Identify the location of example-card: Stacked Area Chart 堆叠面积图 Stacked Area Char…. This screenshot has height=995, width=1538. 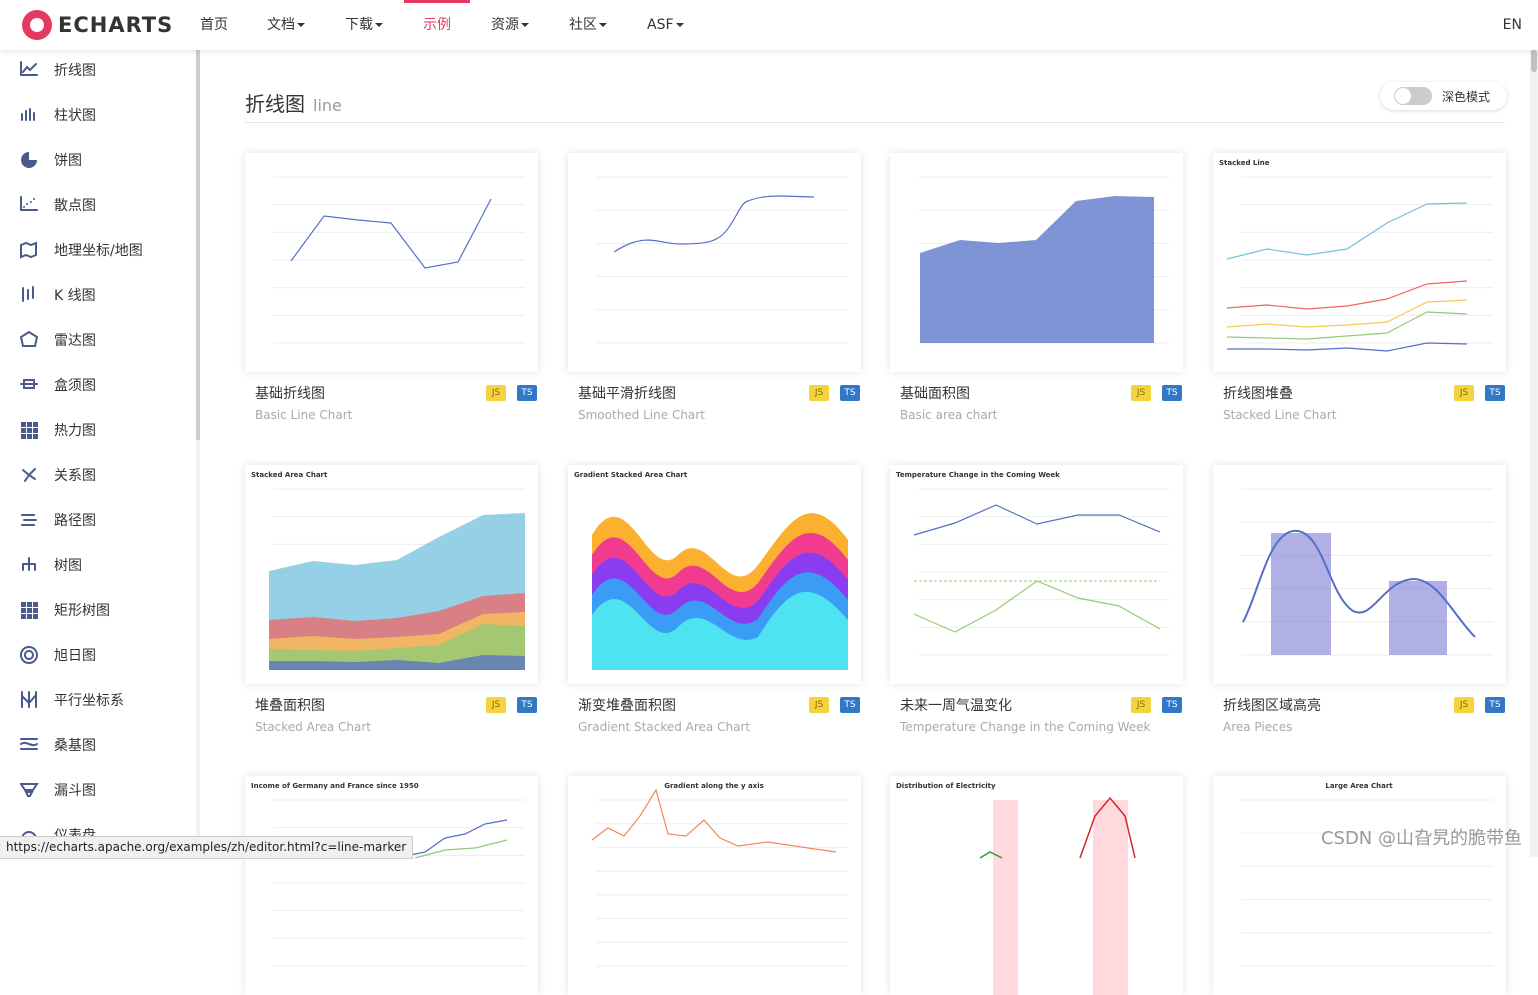
(391, 599).